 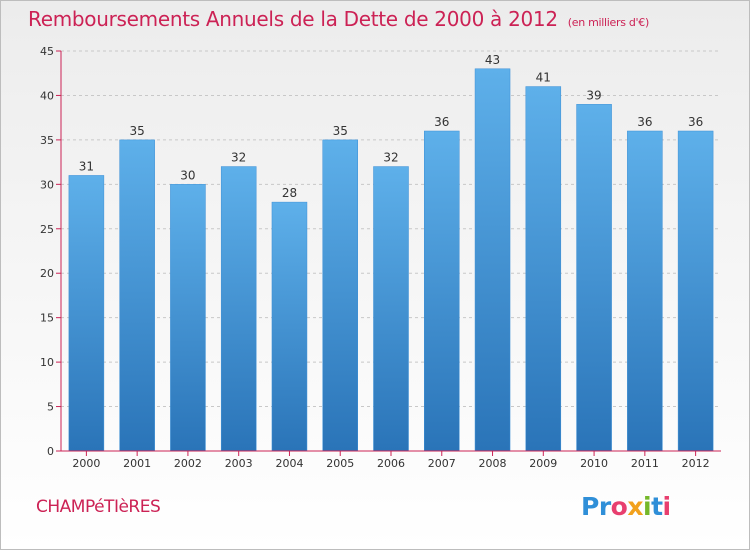 What do you see at coordinates (543, 463) in the screenshot?
I see `x-tick-label: 2009` at bounding box center [543, 463].